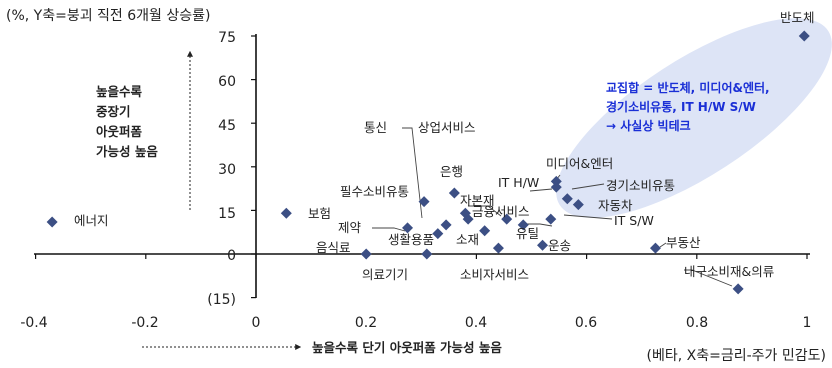 This screenshot has width=832, height=368. I want to click on x-tick-label: 0, so click(256, 323).